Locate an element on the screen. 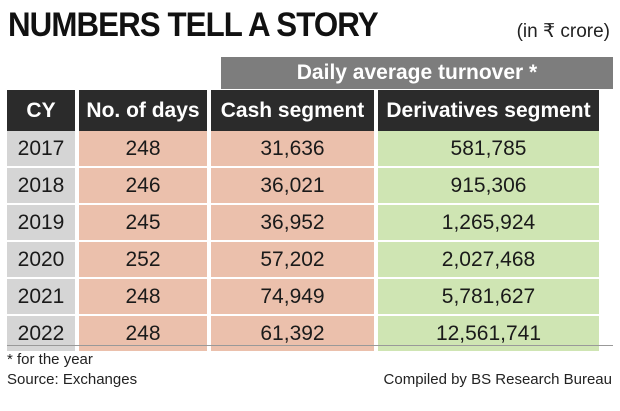 This screenshot has height=411, width=620. cell-derivatives: 5,781,627 is located at coordinates (488, 297).